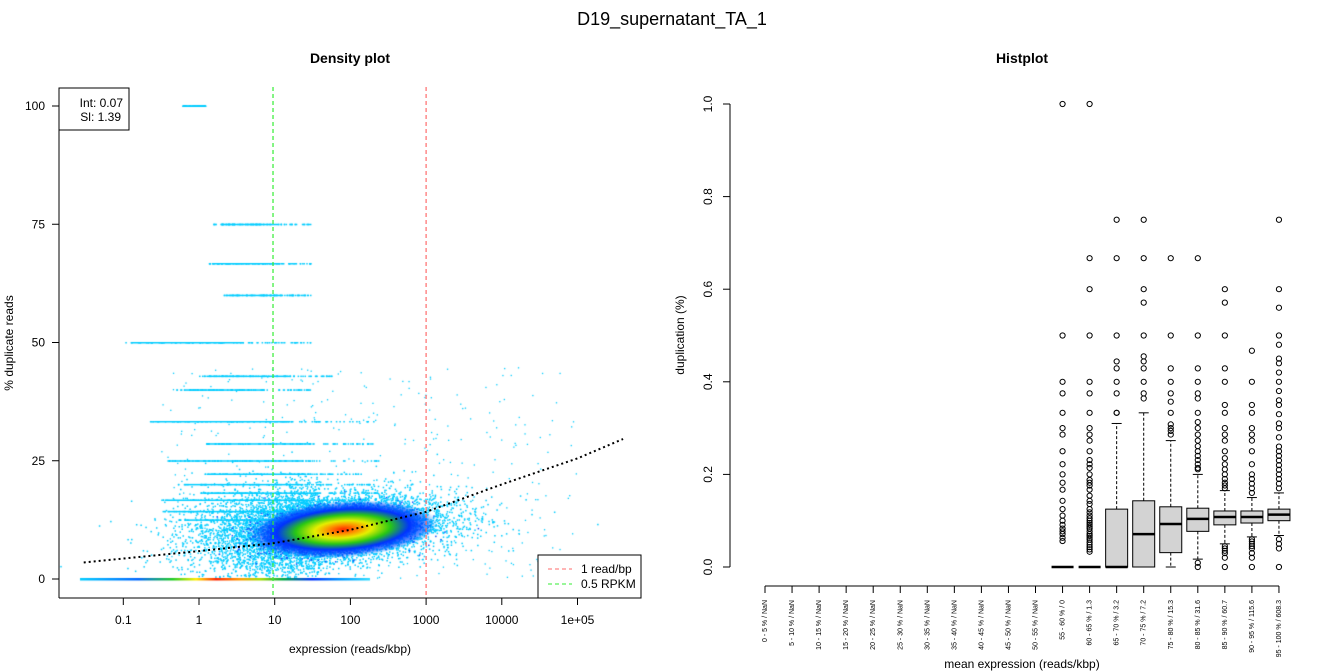 The width and height of the screenshot is (1344, 672). Describe the element at coordinates (927, 625) in the screenshot. I see `x-tick-label: 30 - 35 % / NaN` at that location.